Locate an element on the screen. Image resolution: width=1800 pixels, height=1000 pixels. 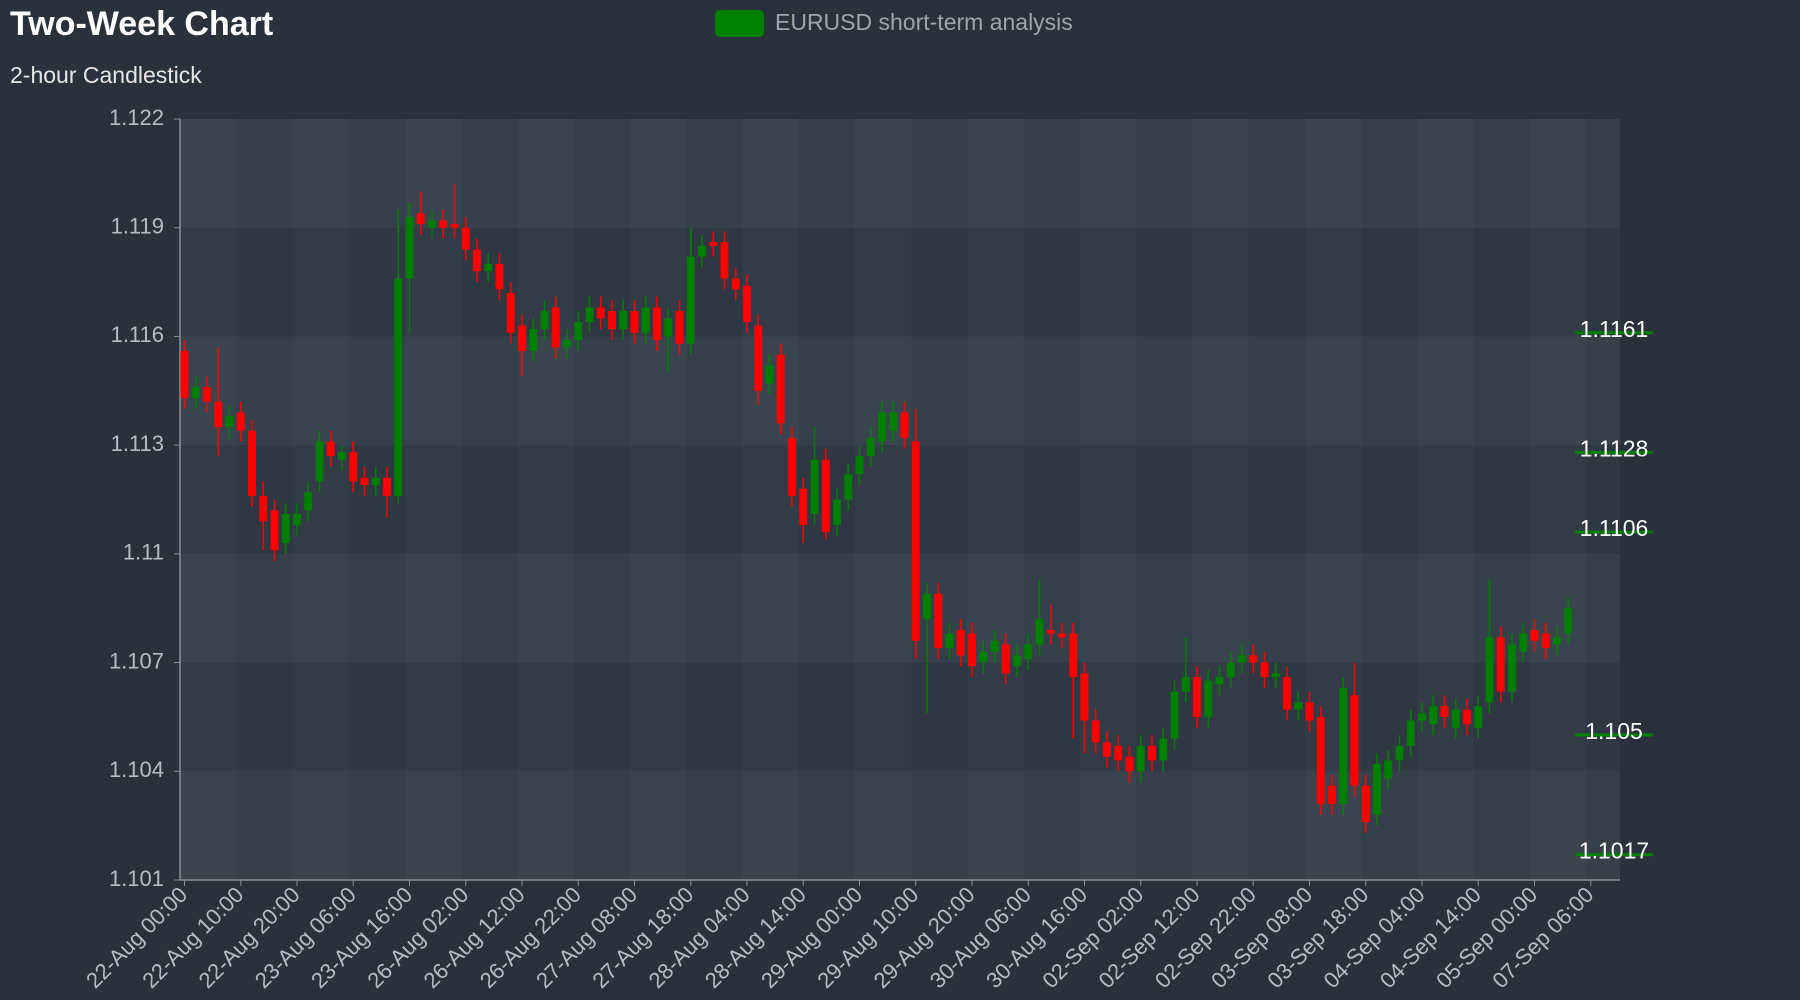
legend-label: EURUSD short-term analysis is located at coordinates (924, 22).